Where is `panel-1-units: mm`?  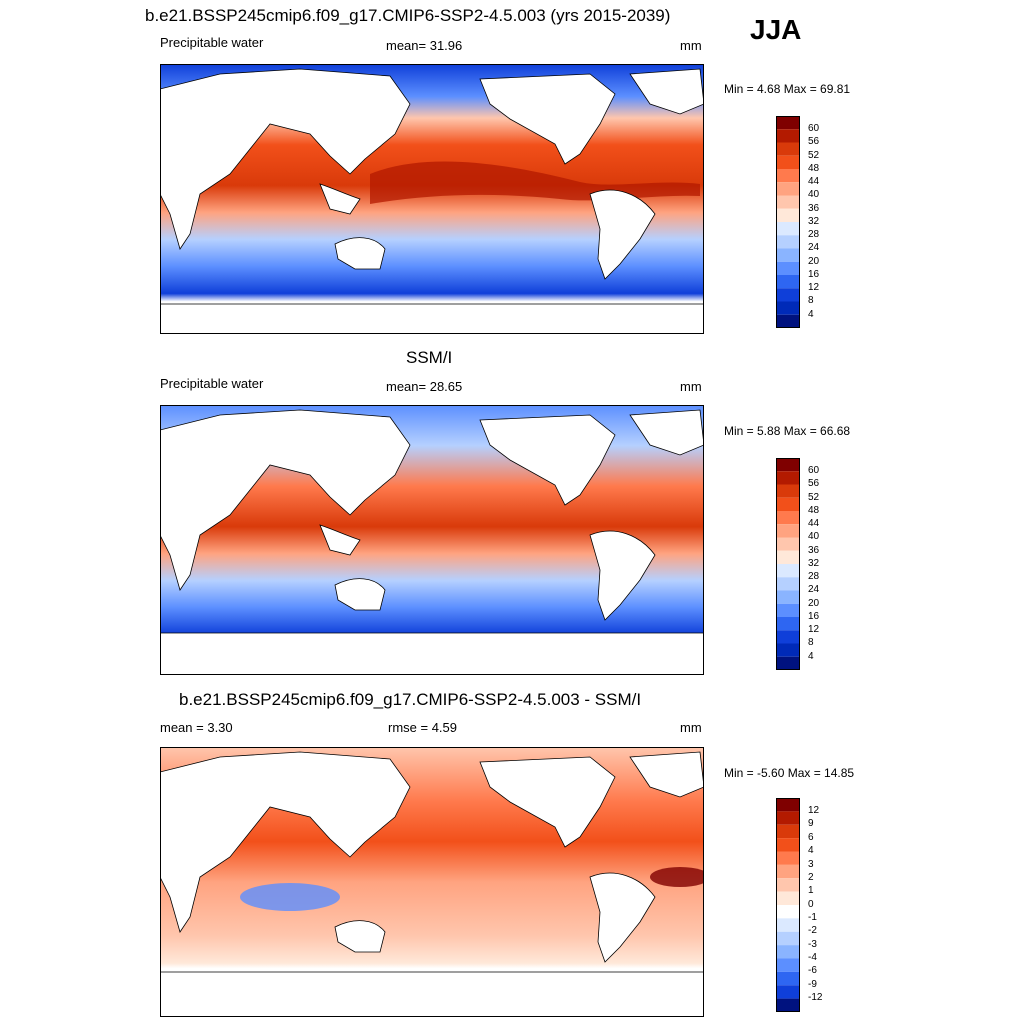 panel-1-units: mm is located at coordinates (691, 45).